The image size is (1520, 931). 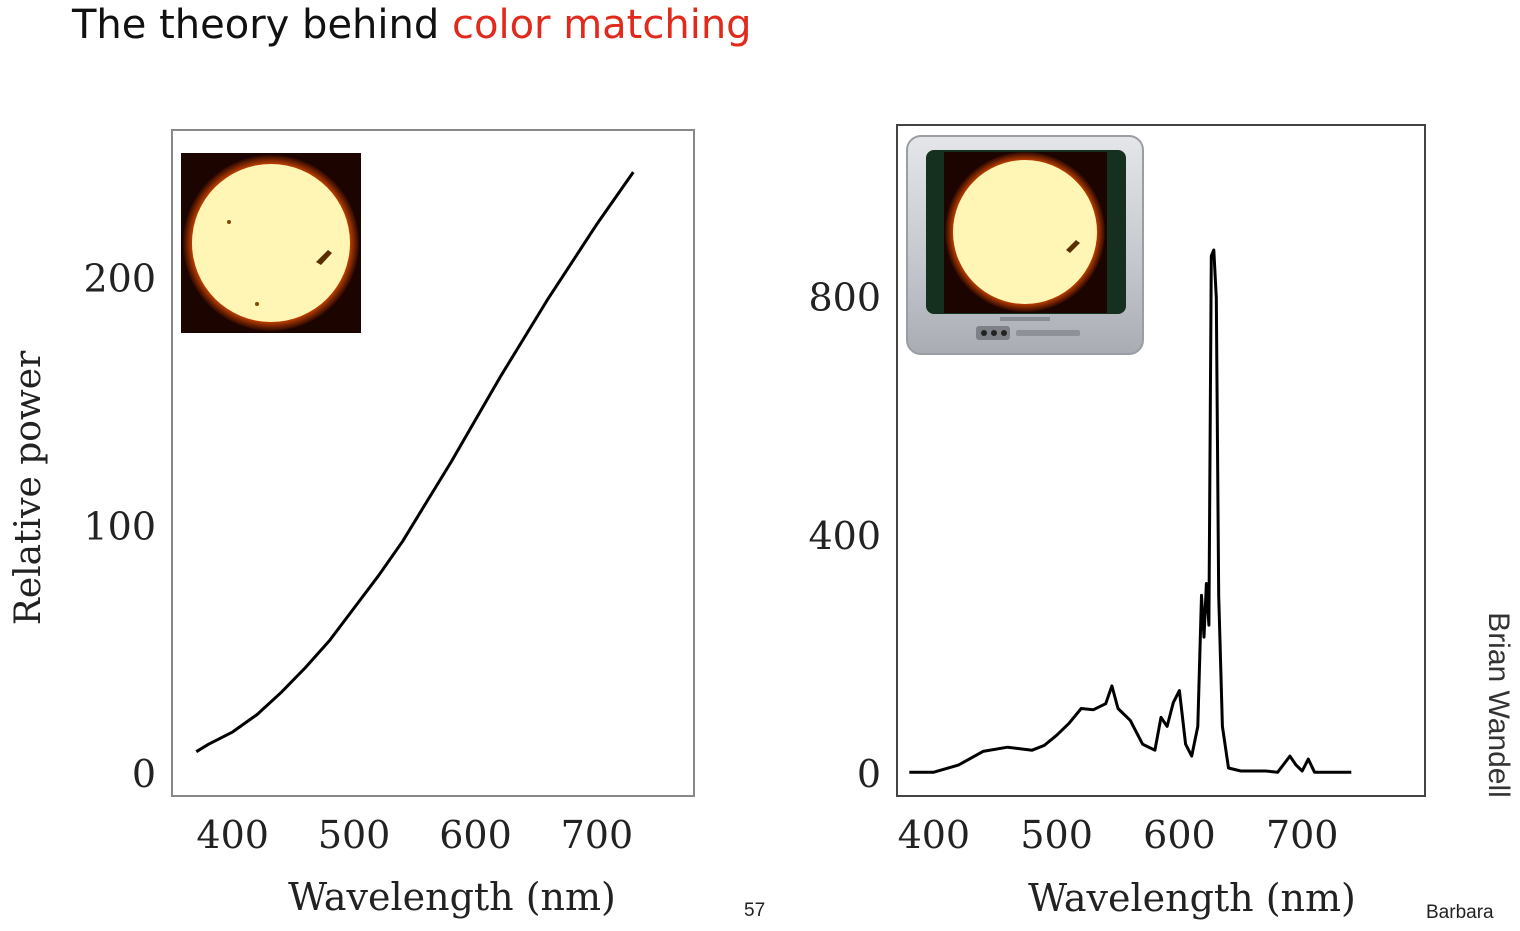 I want to click on right-x-tick-label: 600, so click(x=1179, y=835).